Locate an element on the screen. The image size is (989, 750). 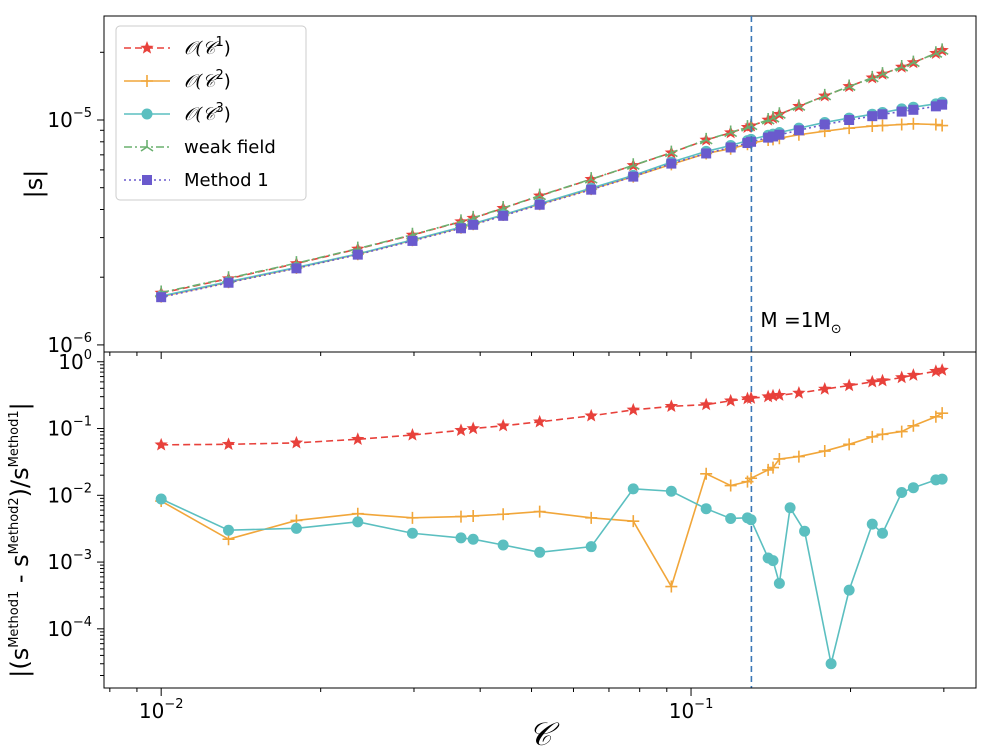
ylabel-part-a: |(s is located at coordinates (20, 663).